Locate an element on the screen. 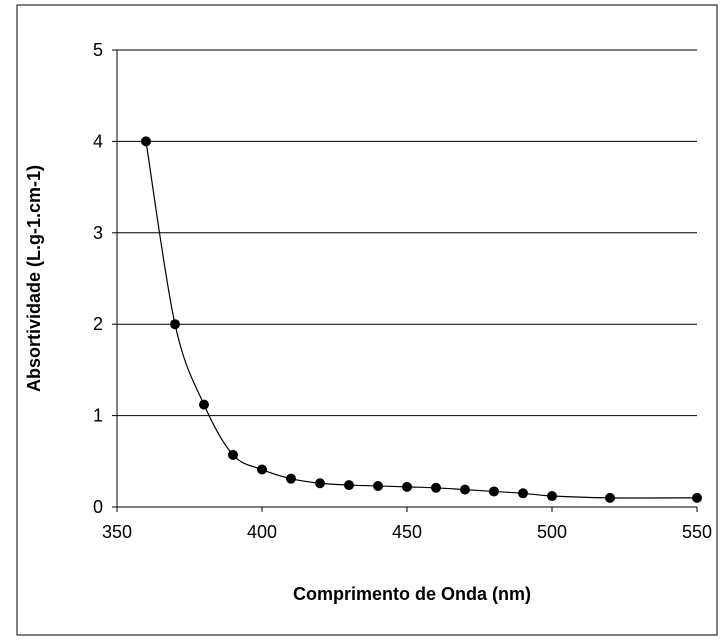 The height and width of the screenshot is (642, 723). y-tick-label: 1 is located at coordinates (98, 416).